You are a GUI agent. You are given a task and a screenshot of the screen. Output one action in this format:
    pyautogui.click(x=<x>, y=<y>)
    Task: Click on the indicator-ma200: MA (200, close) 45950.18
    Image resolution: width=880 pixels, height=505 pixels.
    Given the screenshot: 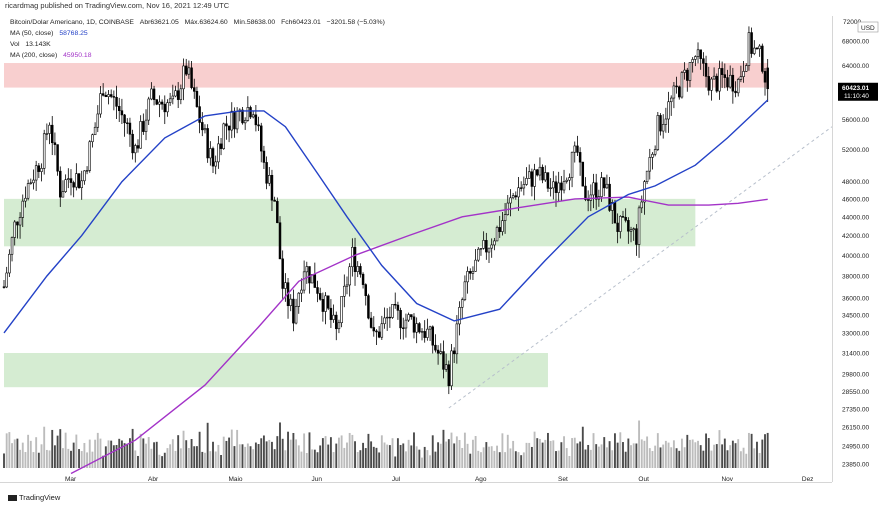 What is the action you would take?
    pyautogui.click(x=50, y=56)
    